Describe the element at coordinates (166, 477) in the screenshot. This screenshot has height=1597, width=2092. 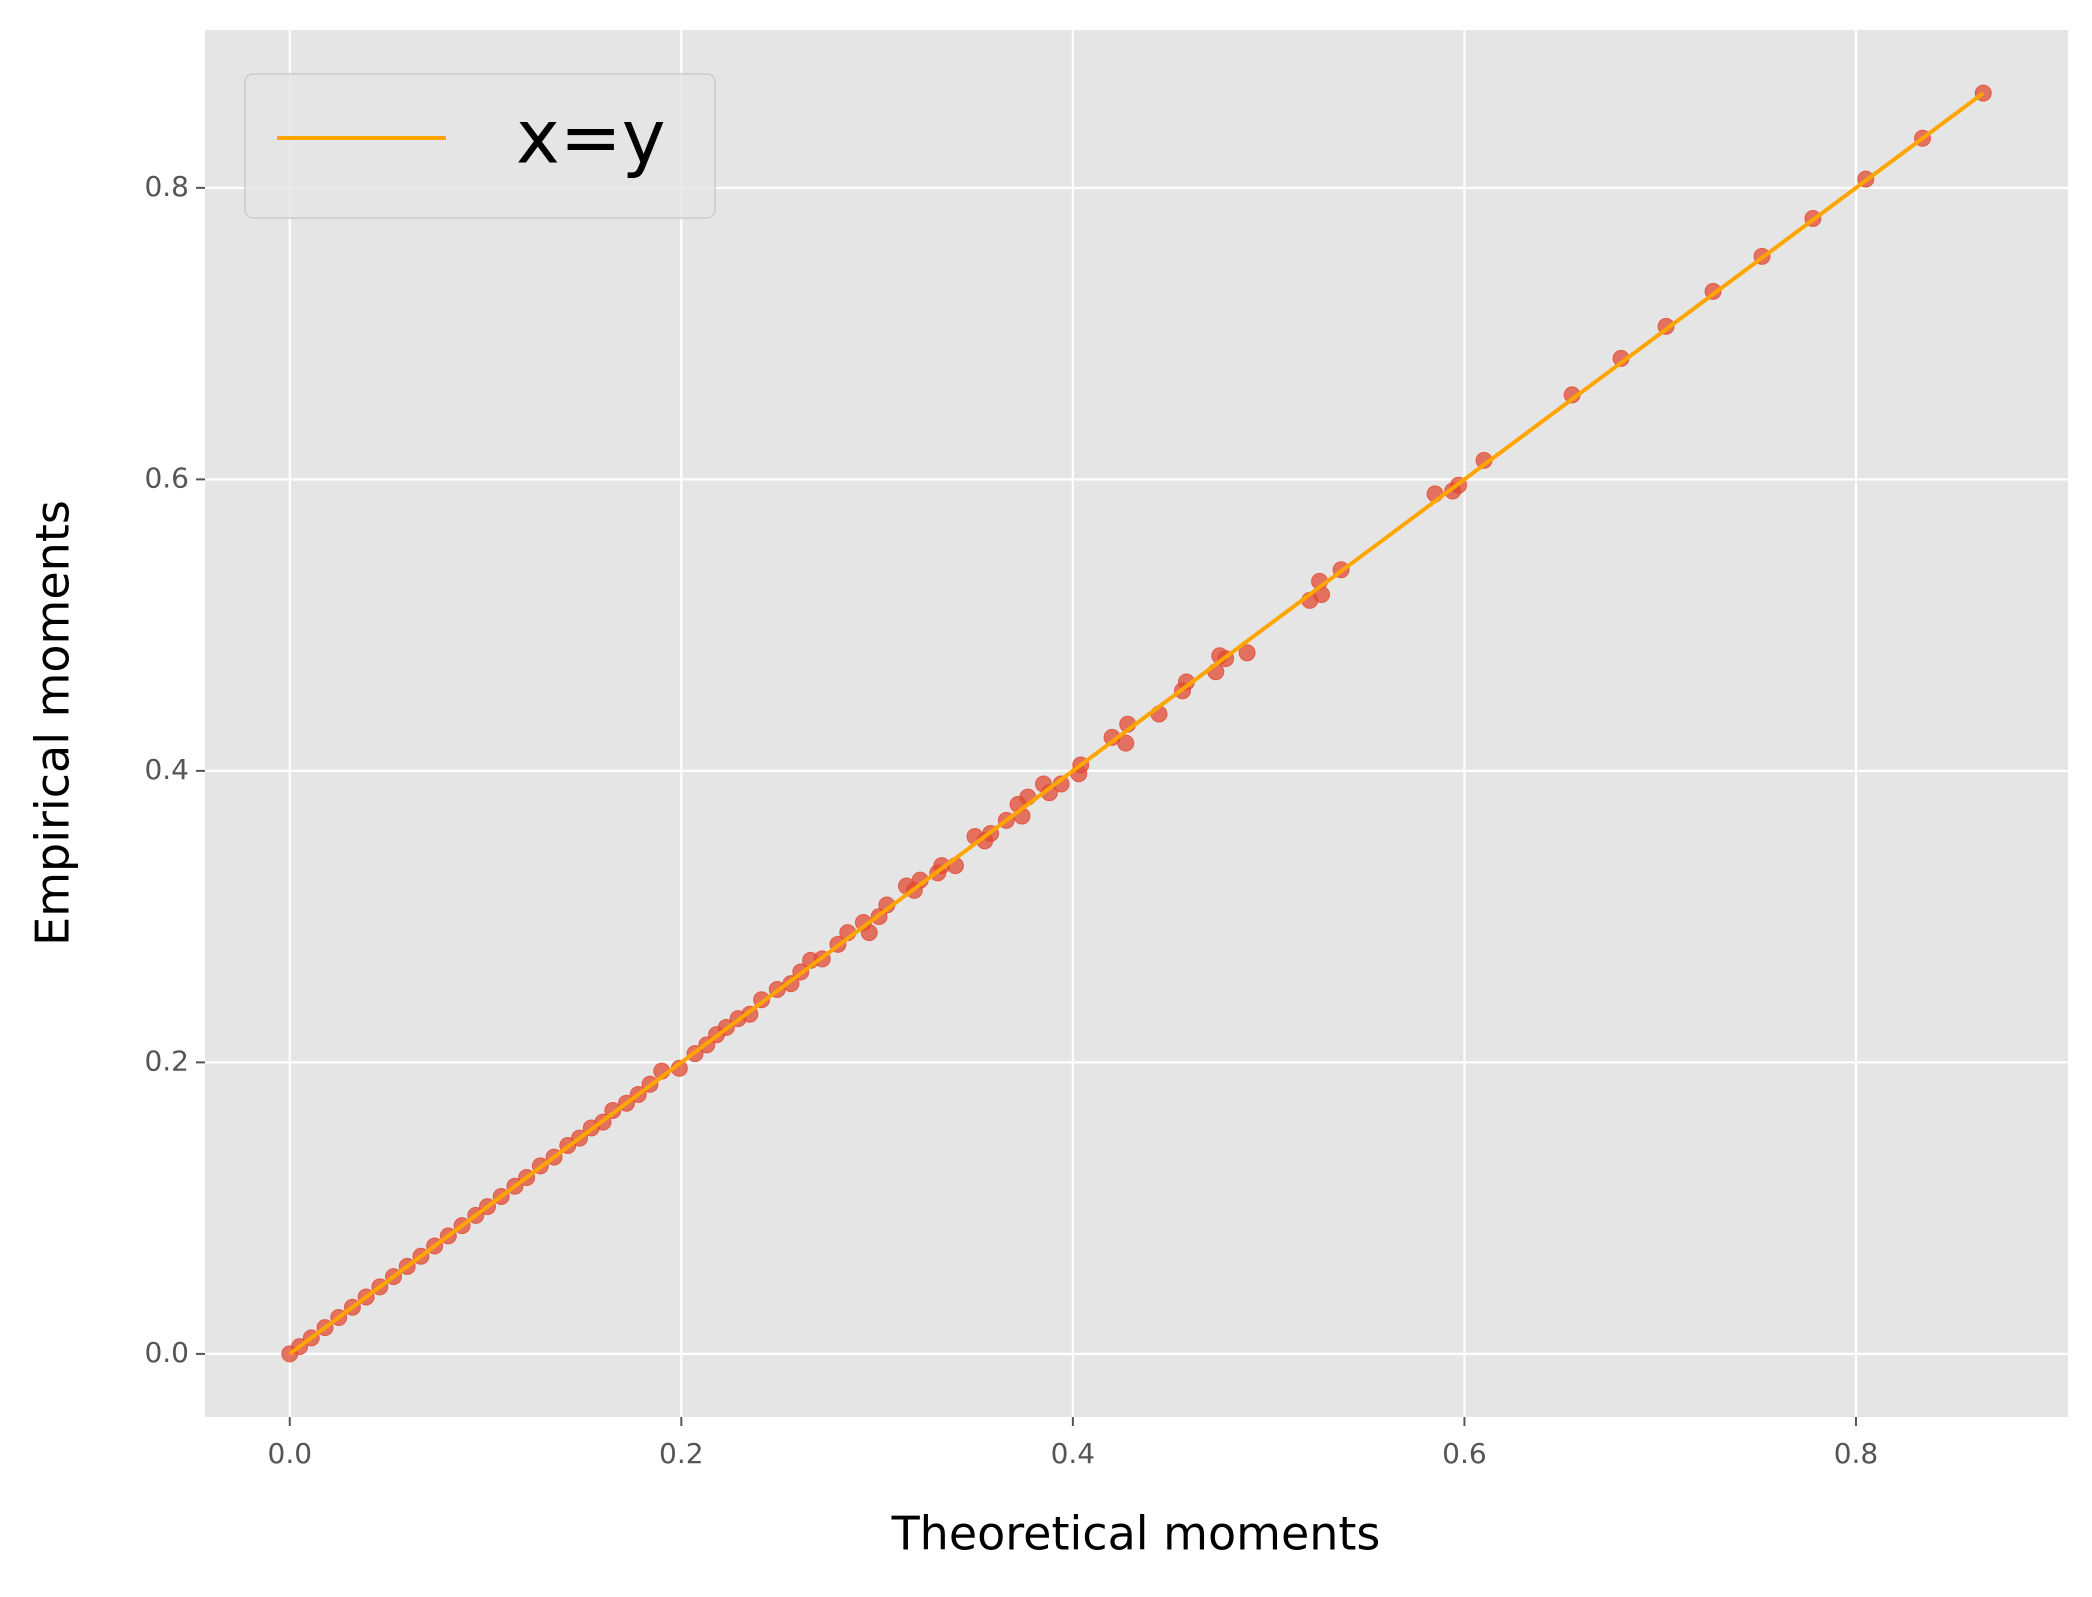
I see `y-tick-label: 0.6` at that location.